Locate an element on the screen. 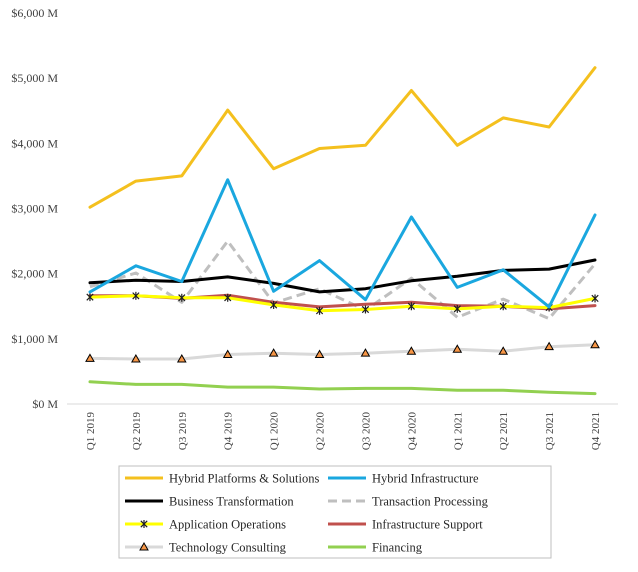 The height and width of the screenshot is (572, 638). series-application-operations is located at coordinates (342, 303).